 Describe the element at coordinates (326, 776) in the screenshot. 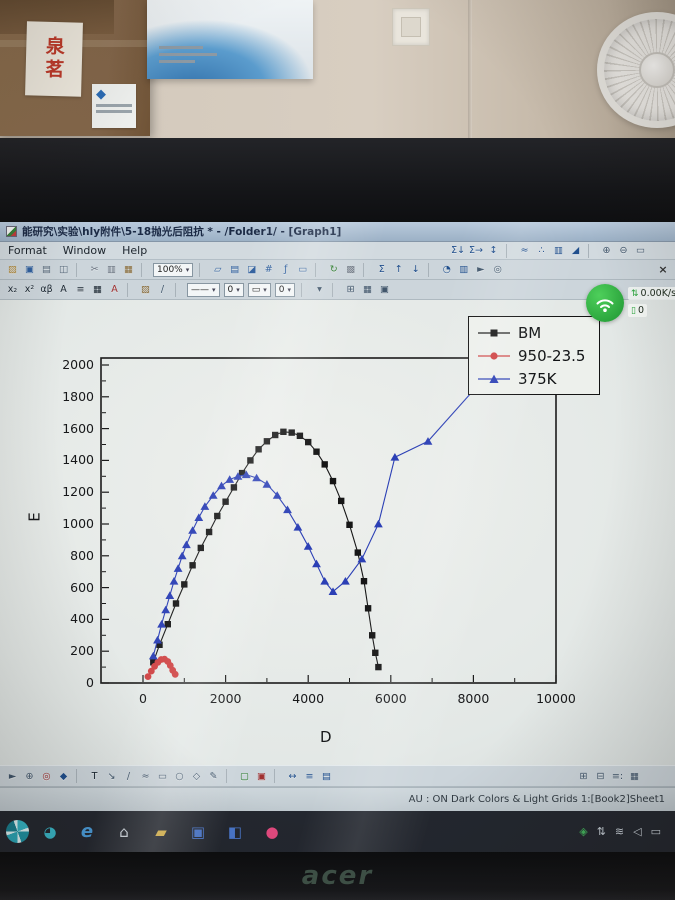

I see `date-stamp-icon: ▤` at that location.